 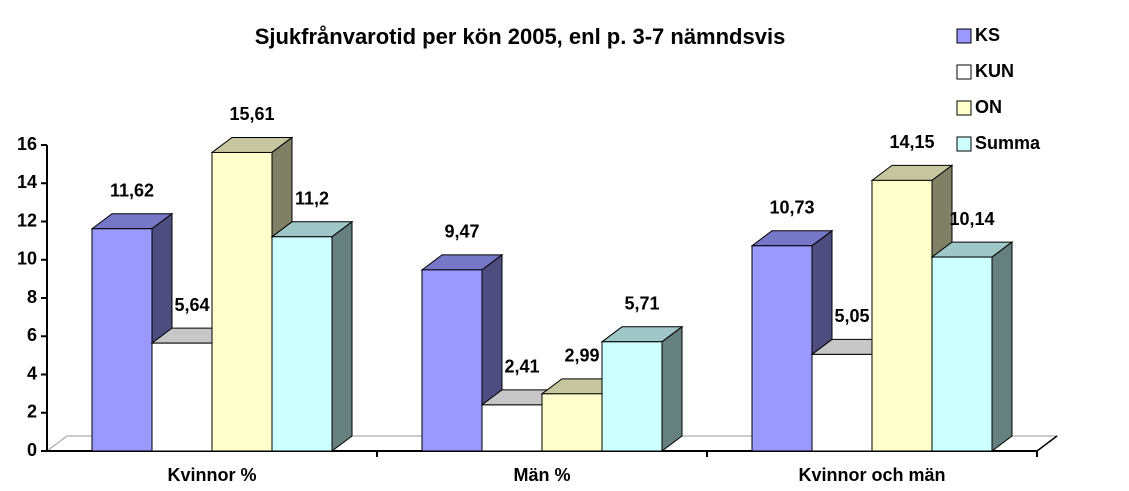 I want to click on value-label: 9,47, so click(x=461, y=232).